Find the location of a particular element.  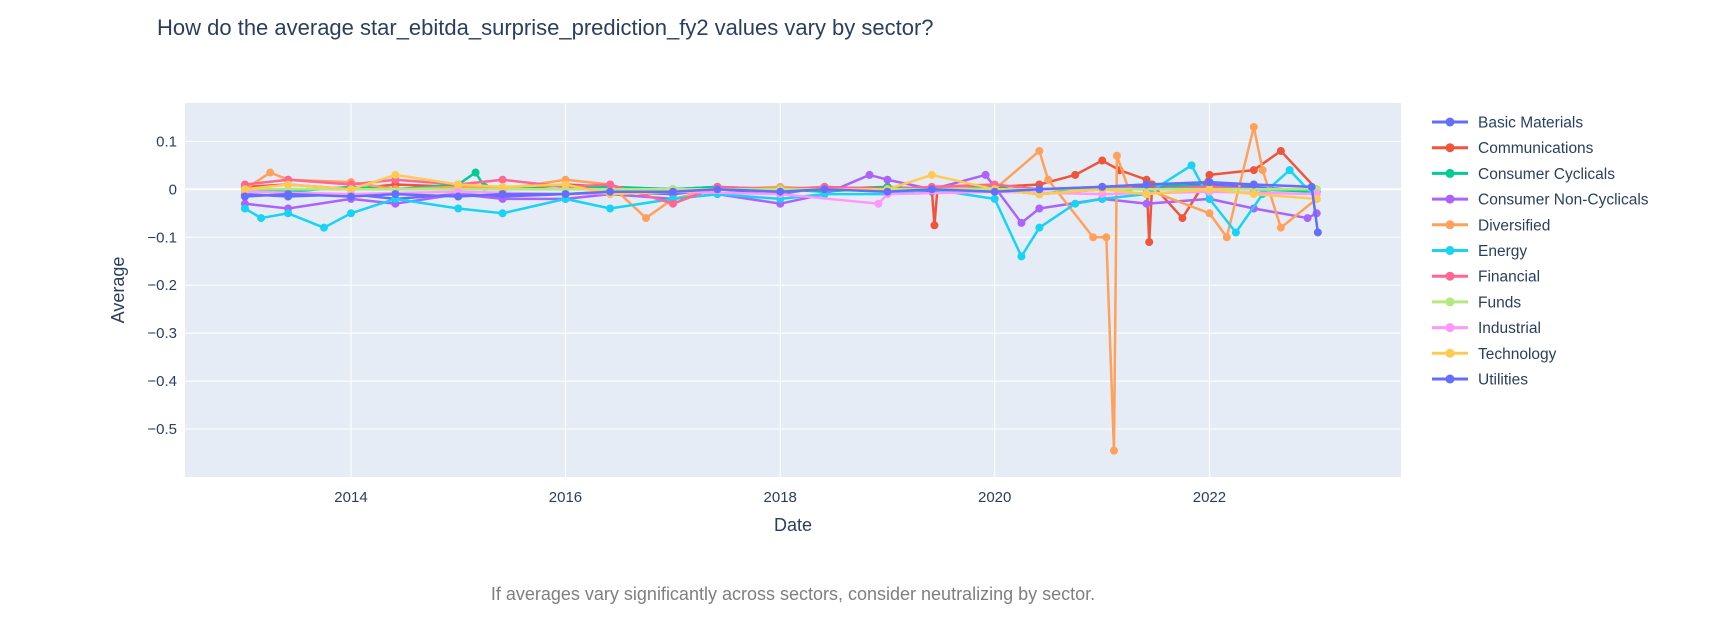

legend-label: Industrial is located at coordinates (1509, 328).